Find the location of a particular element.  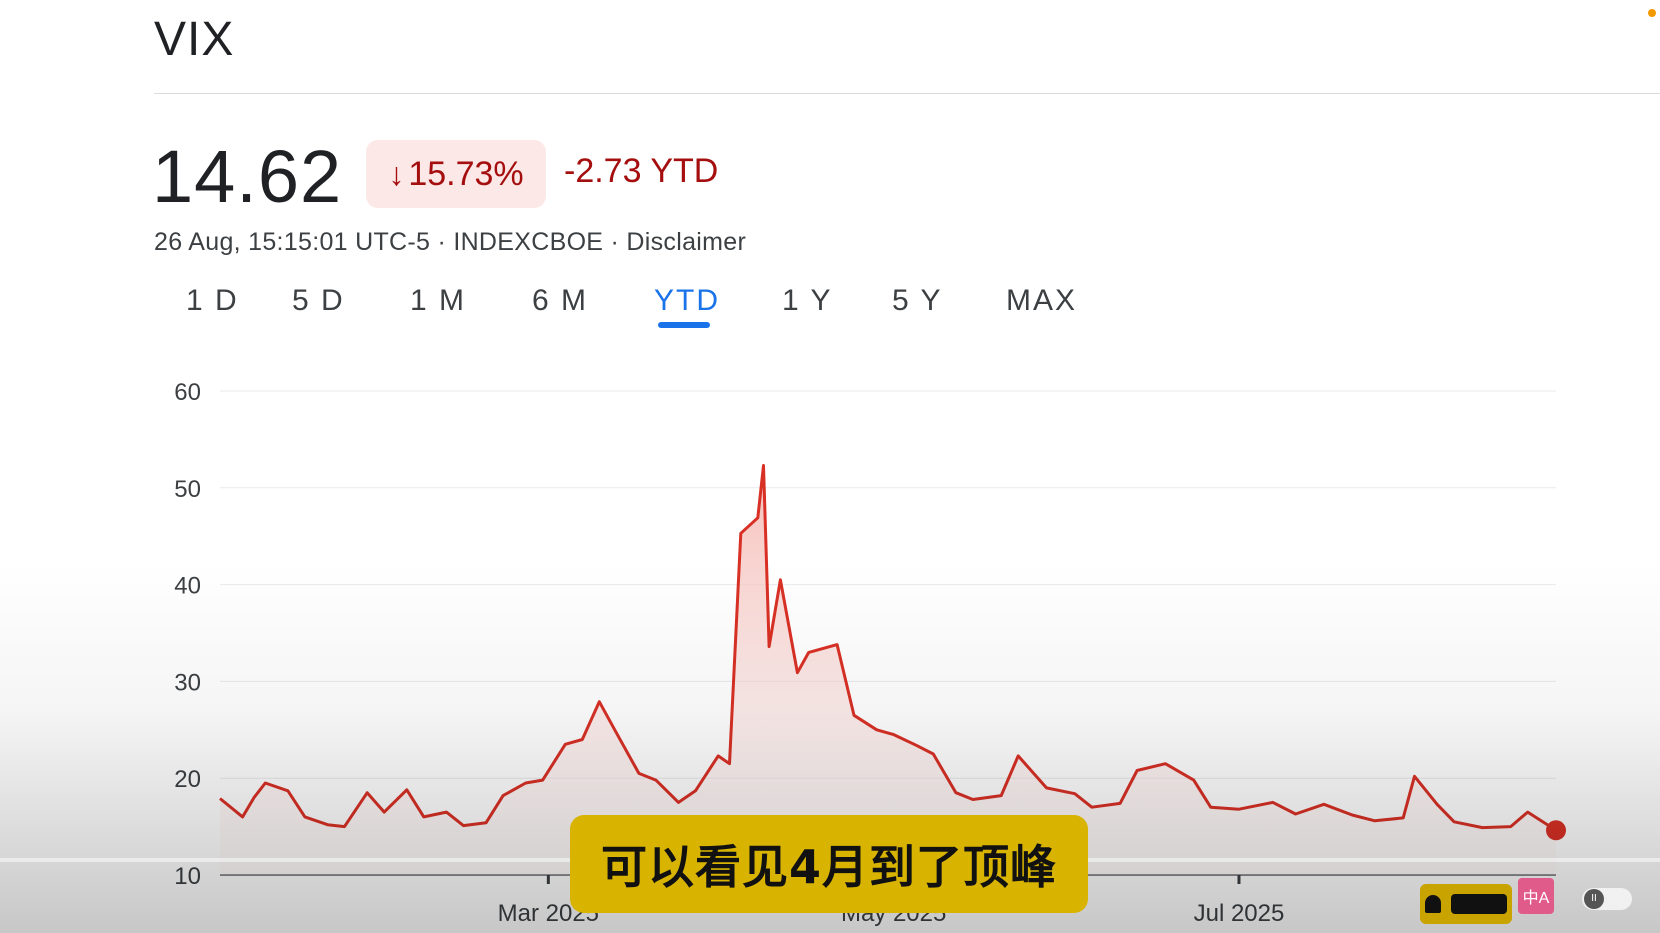

ticker-symbol: VIX is located at coordinates (194, 39).